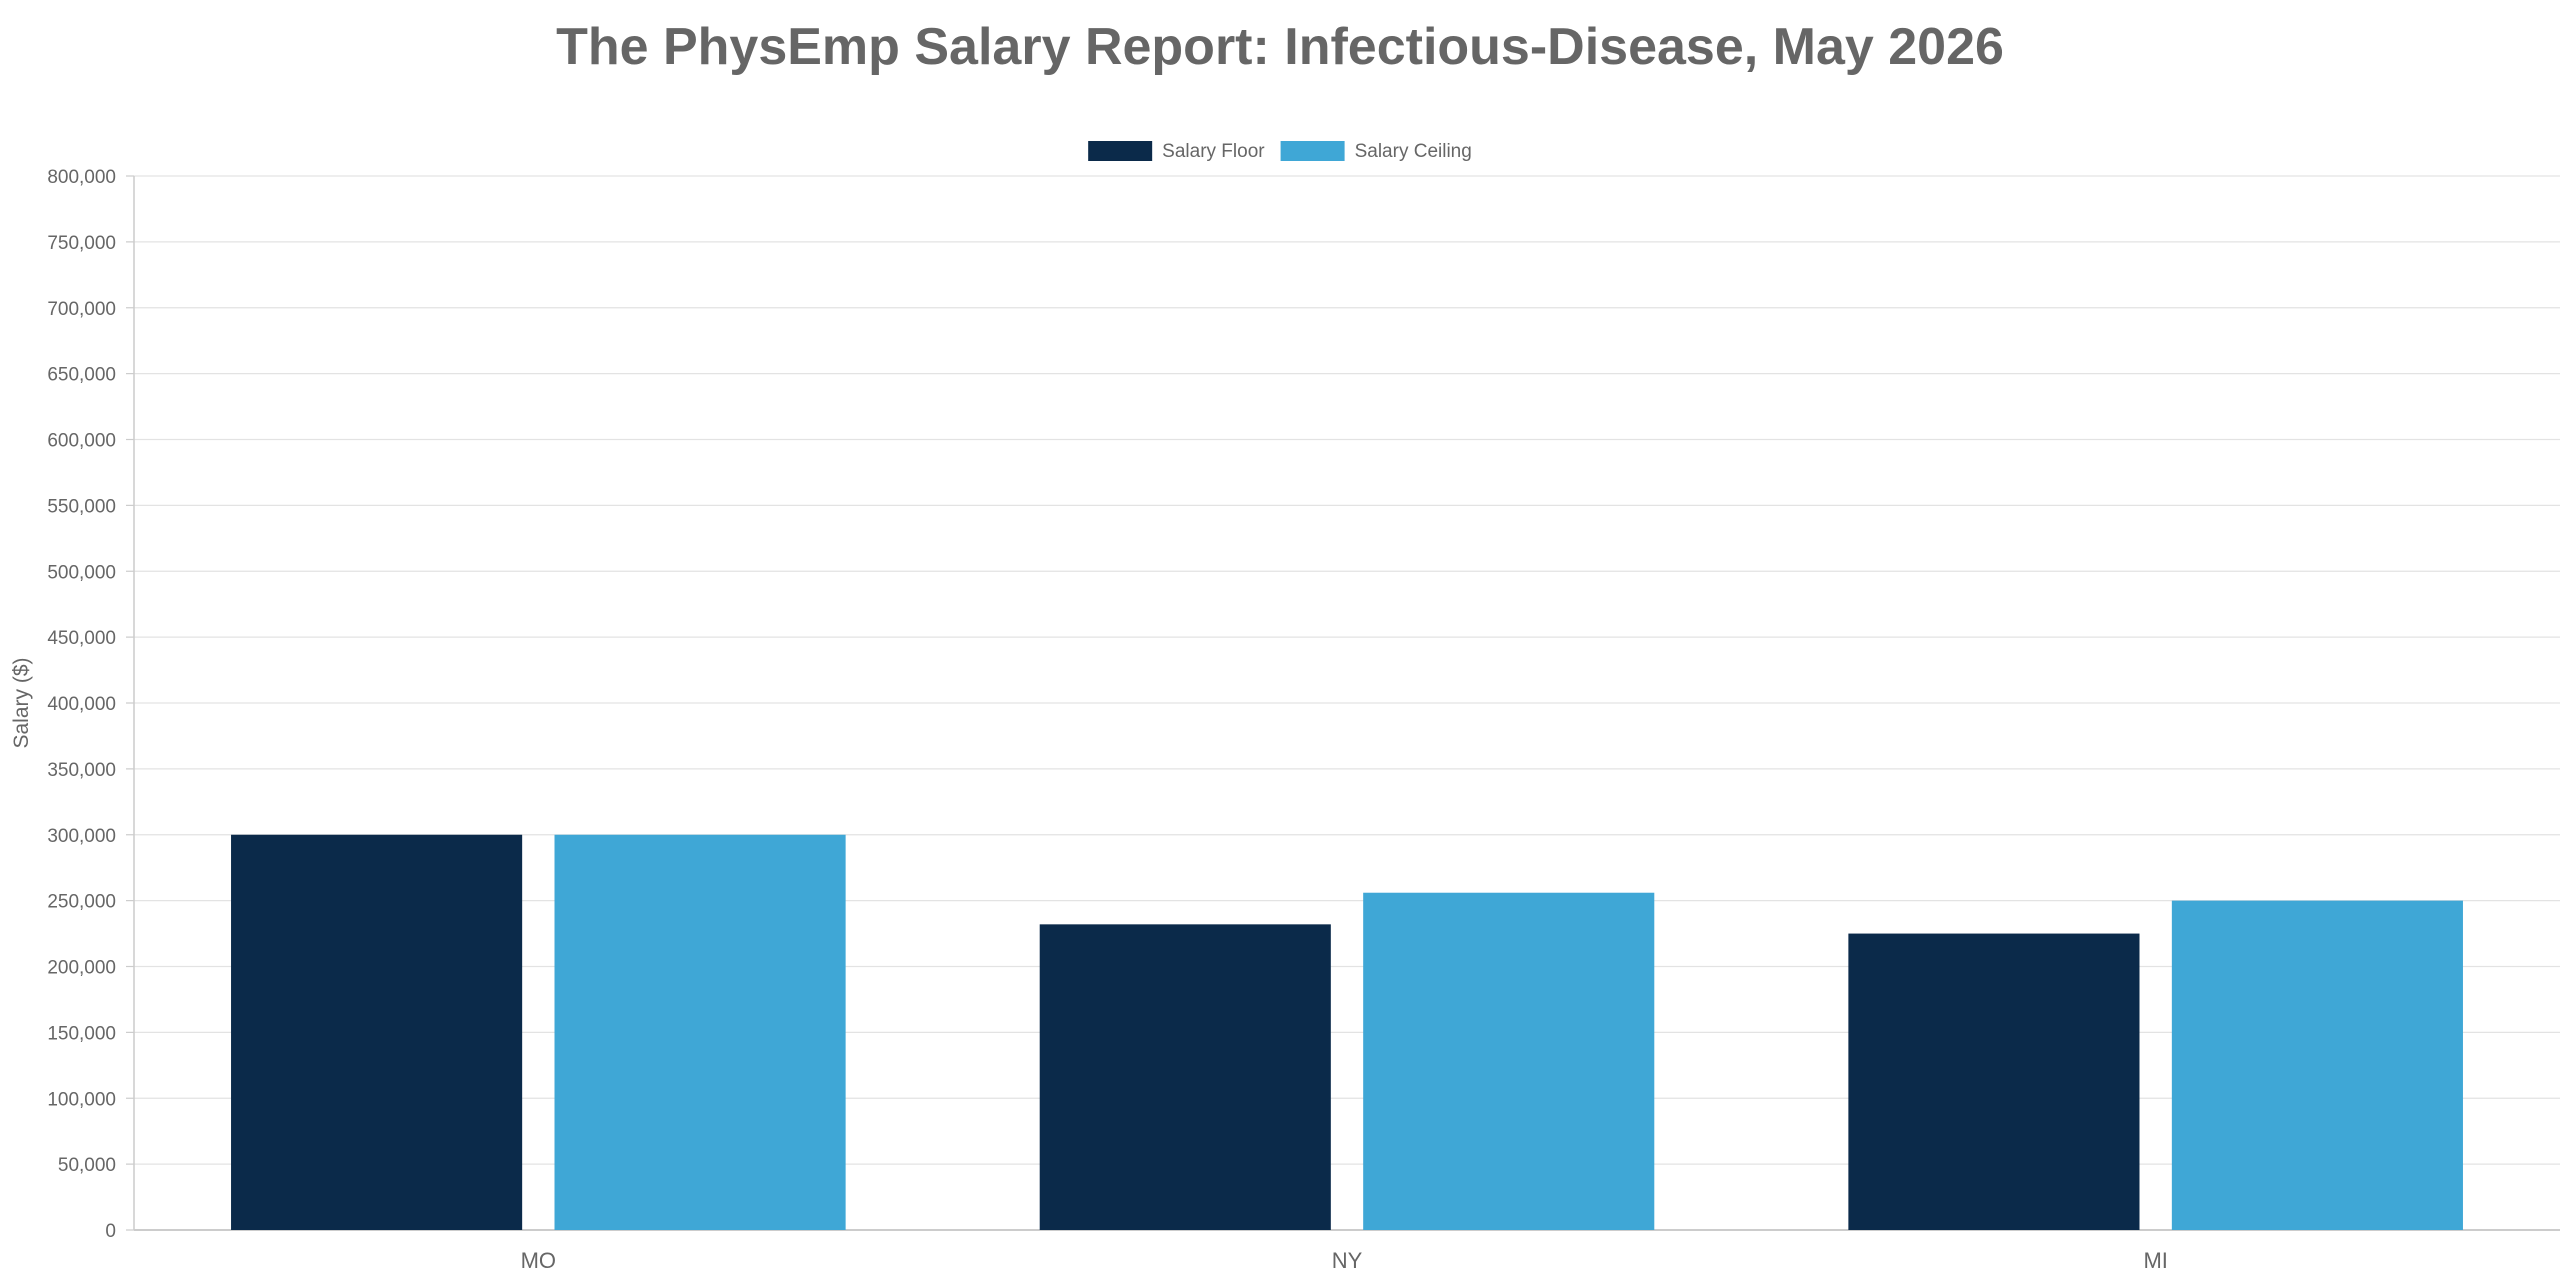 The image size is (2560, 1280). Describe the element at coordinates (1185, 1077) in the screenshot. I see `bar-salary-floor-ny` at that location.